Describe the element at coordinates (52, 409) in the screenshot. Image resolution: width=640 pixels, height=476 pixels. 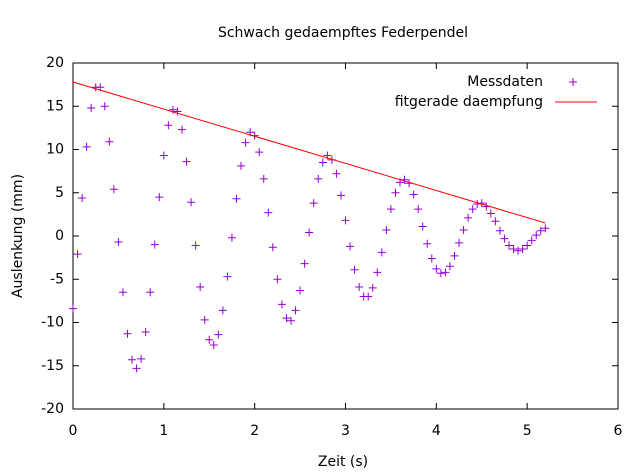
I see `y-tick-label: -20` at that location.